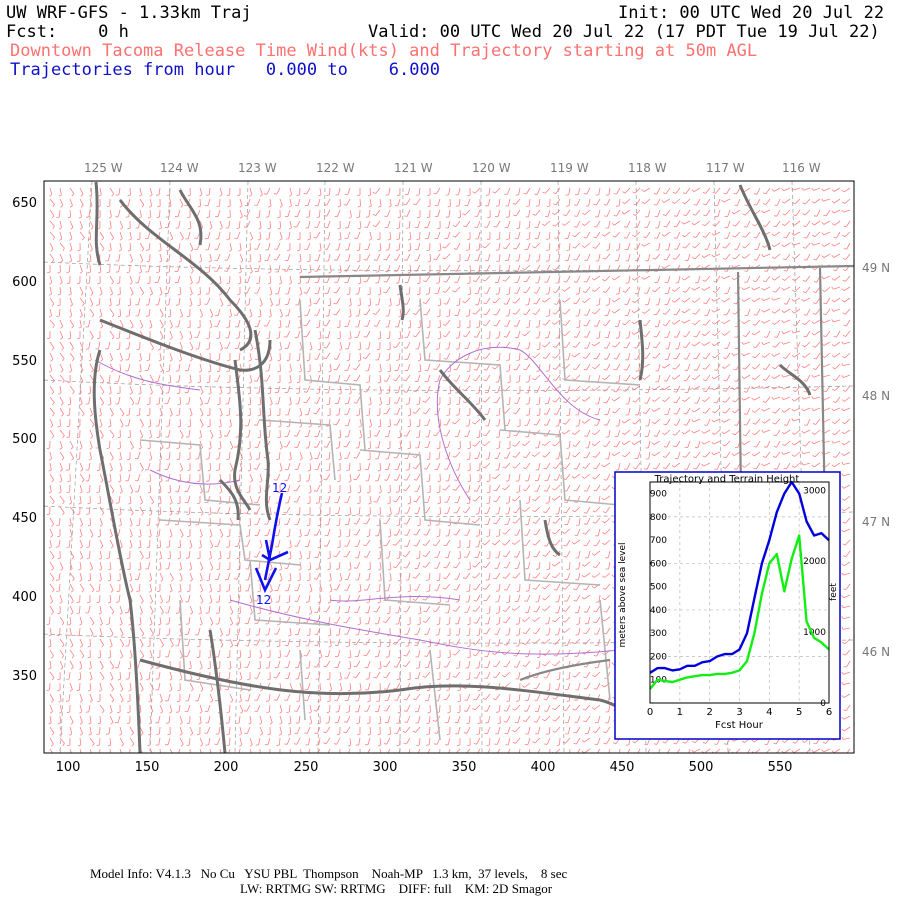 Image resolution: width=900 pixels, height=900 pixels. What do you see at coordinates (569, 168) in the screenshot?
I see `longitude-label: 119 W` at bounding box center [569, 168].